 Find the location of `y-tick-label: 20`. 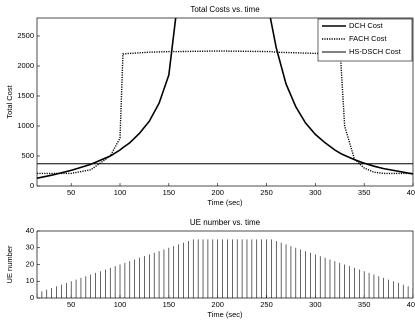

y-tick-label: 20 is located at coordinates (30, 263).